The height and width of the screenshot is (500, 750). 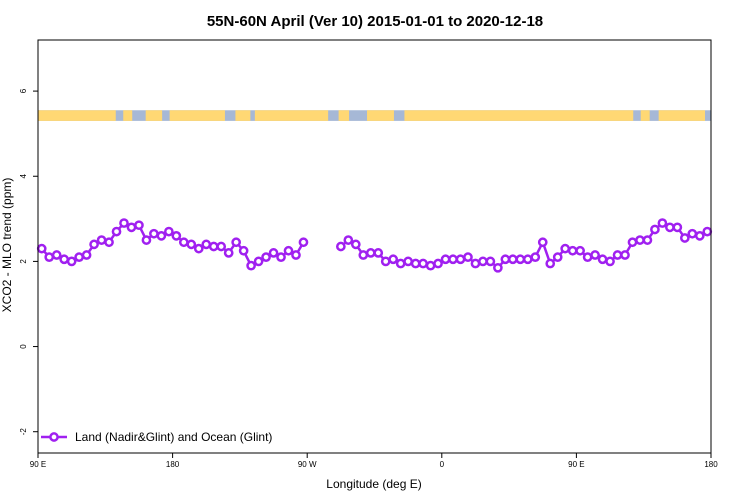 What do you see at coordinates (23, 90) in the screenshot?
I see `y-tick-label: 6` at bounding box center [23, 90].